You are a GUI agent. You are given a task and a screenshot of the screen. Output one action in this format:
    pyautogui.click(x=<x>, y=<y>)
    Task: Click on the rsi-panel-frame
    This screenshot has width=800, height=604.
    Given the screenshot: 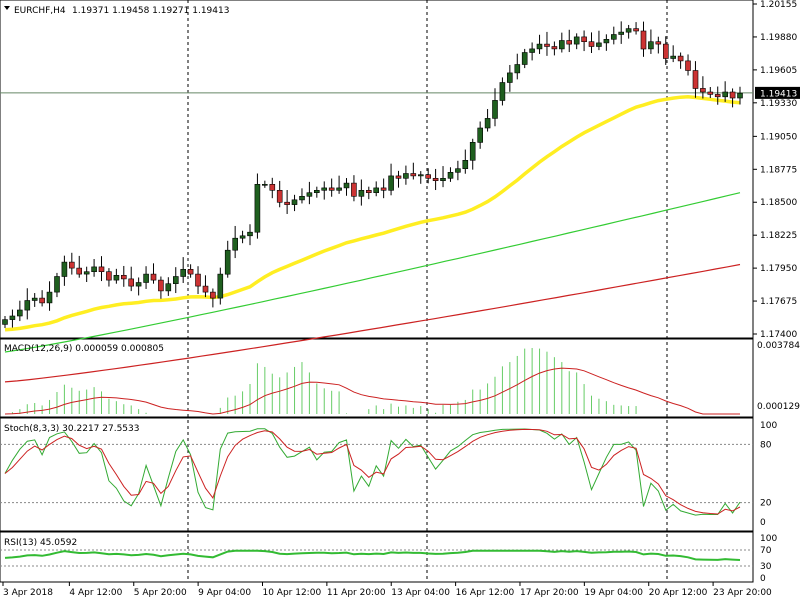 What is the action you would take?
    pyautogui.click(x=377, y=557)
    